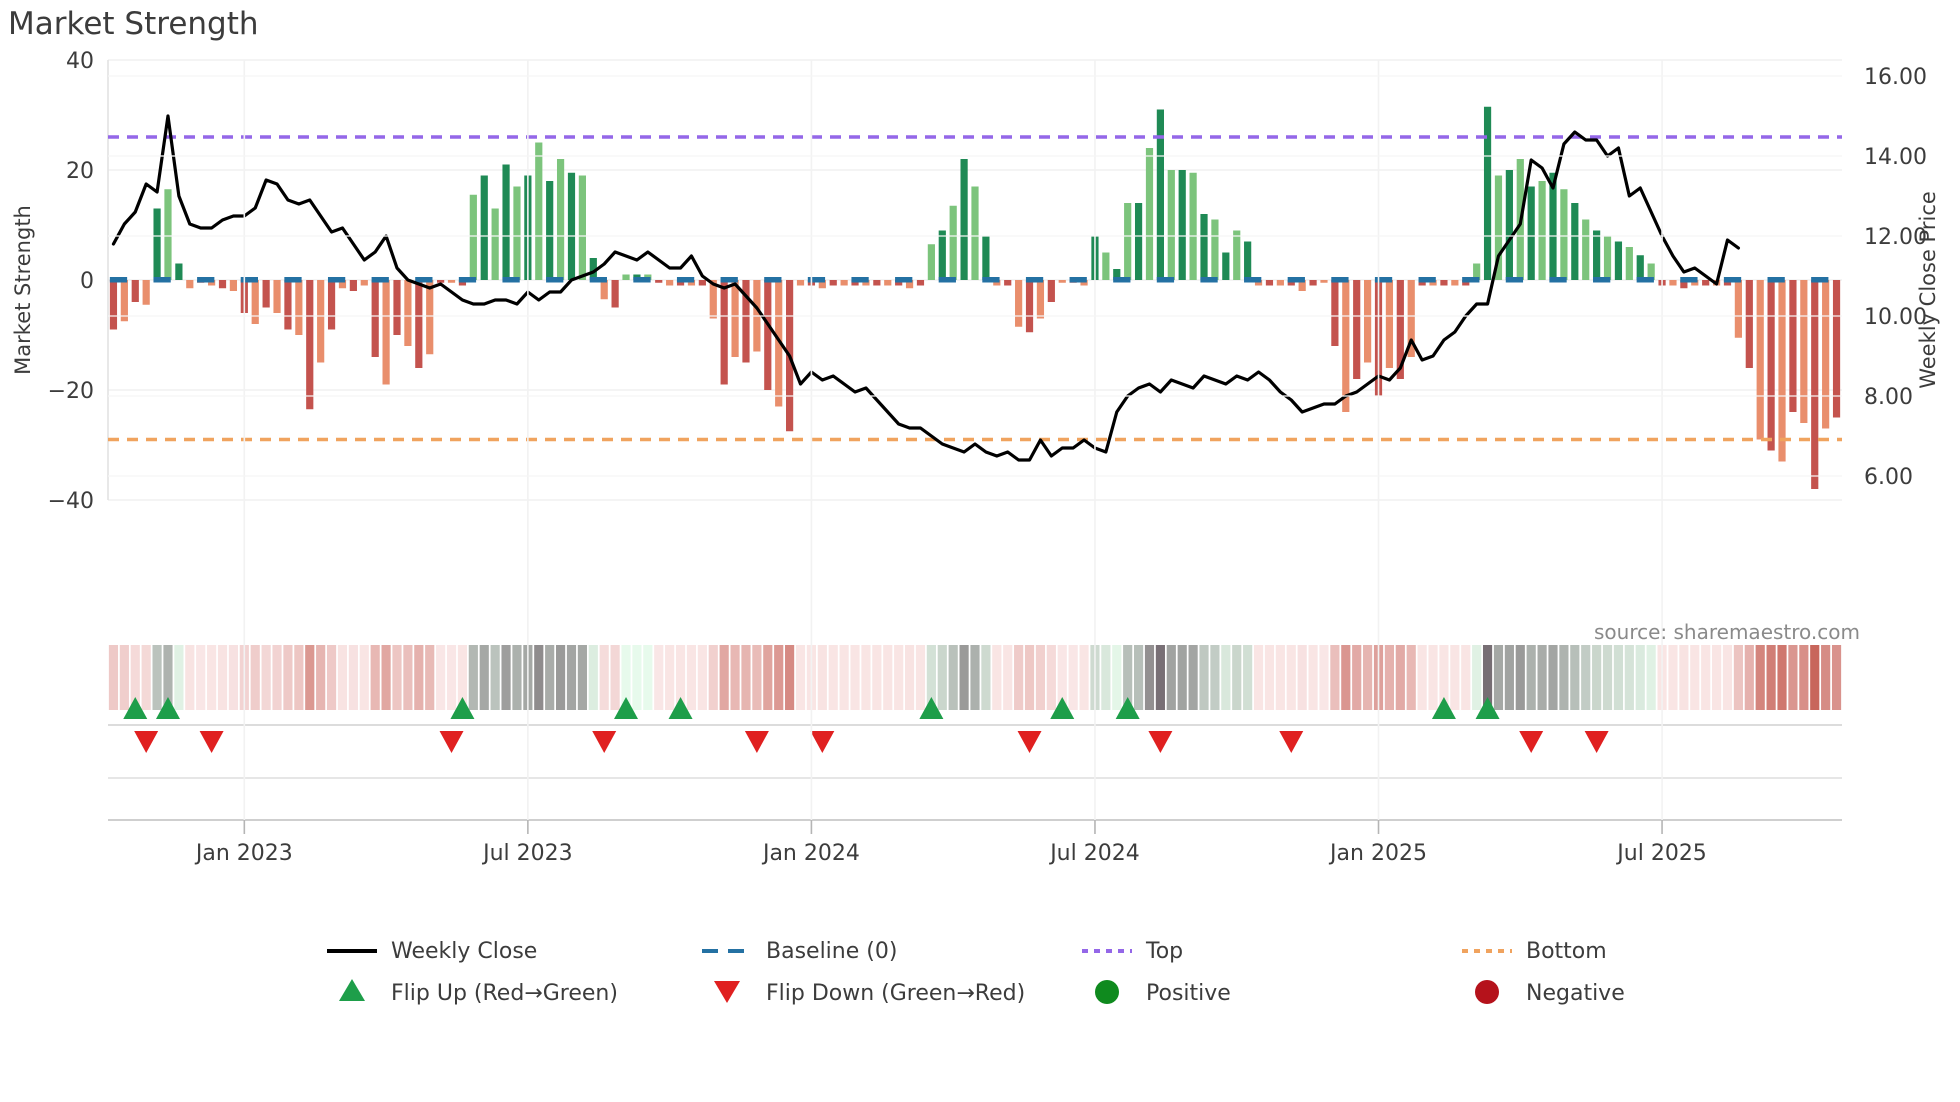  I want to click on x-tick-label: Jul 2025, so click(1661, 853).